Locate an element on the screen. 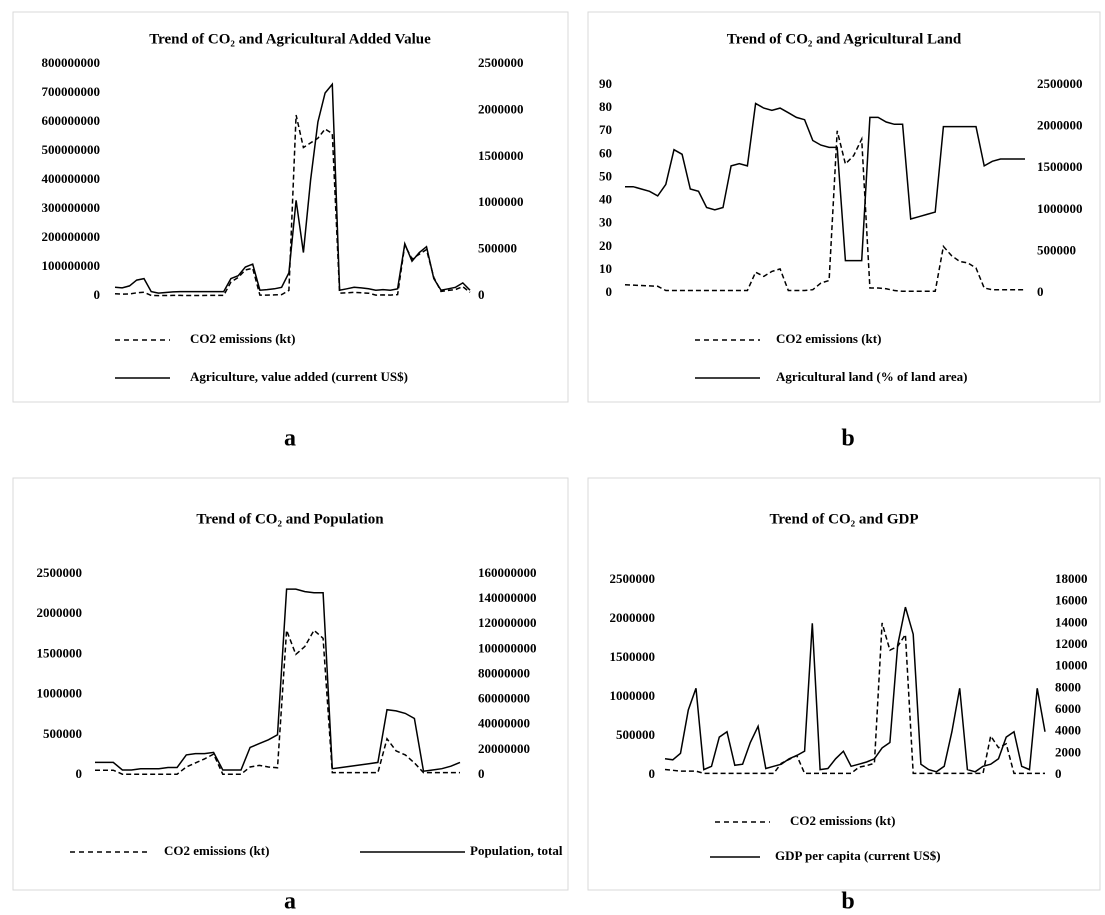 The image size is (1105, 915). y2-tick-label: 4000 is located at coordinates (1068, 730).